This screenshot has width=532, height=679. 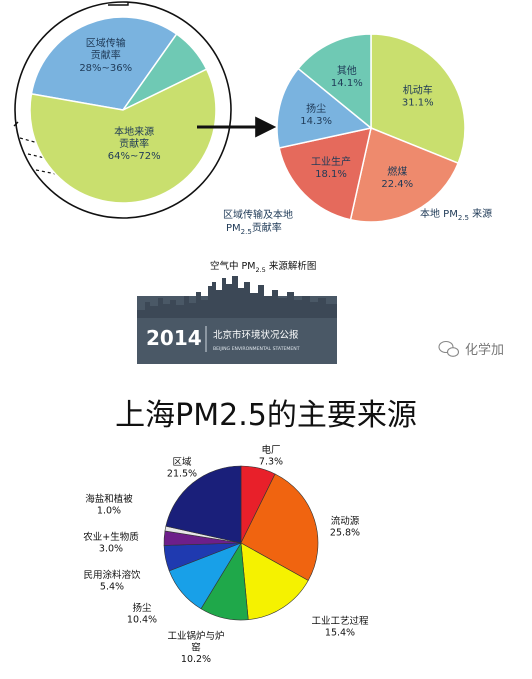 What do you see at coordinates (263, 267) in the screenshot?
I see `center-caption: 空气中 PM2.5 来源解析图` at bounding box center [263, 267].